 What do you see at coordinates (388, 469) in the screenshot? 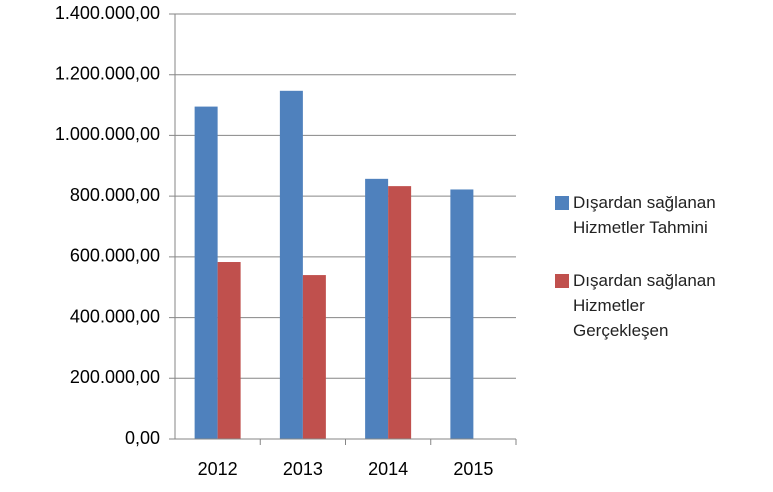
I see `x-tick-label: 2014` at bounding box center [388, 469].